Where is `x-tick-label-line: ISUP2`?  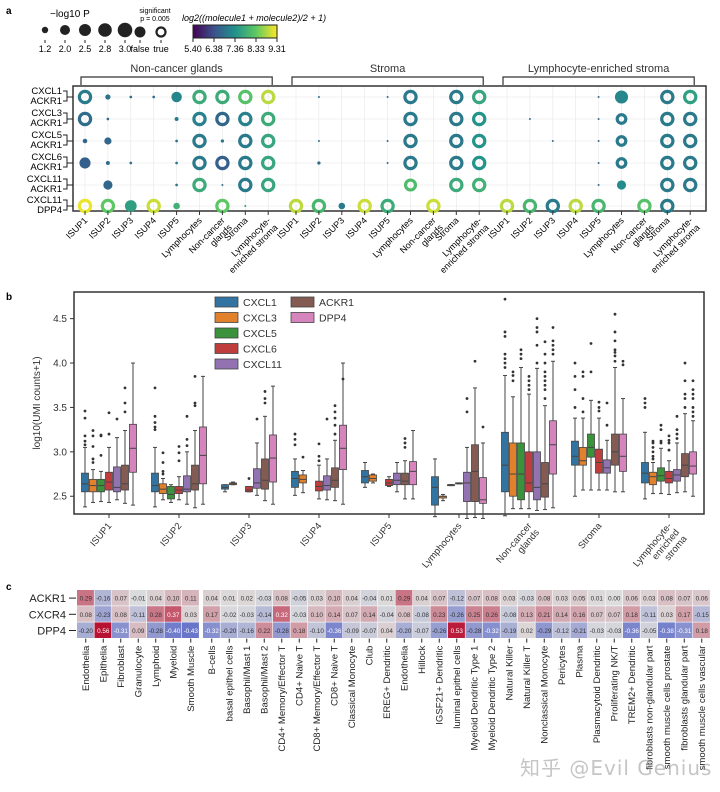 x-tick-label-line: ISUP2 is located at coordinates (99, 227).